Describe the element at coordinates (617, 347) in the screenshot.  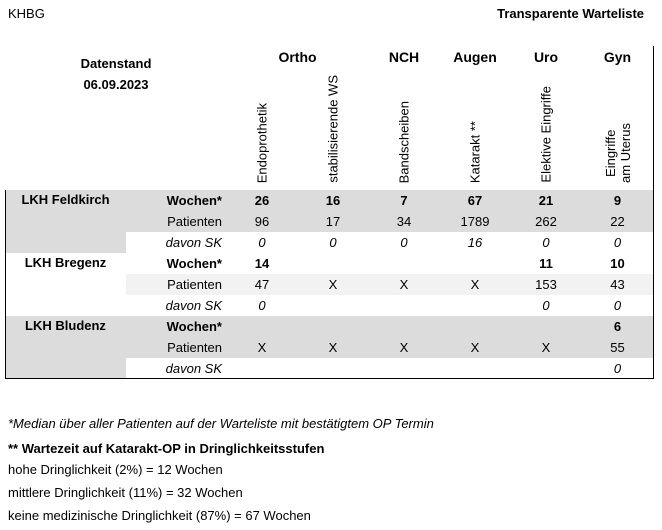
I see `cell: 55` at that location.